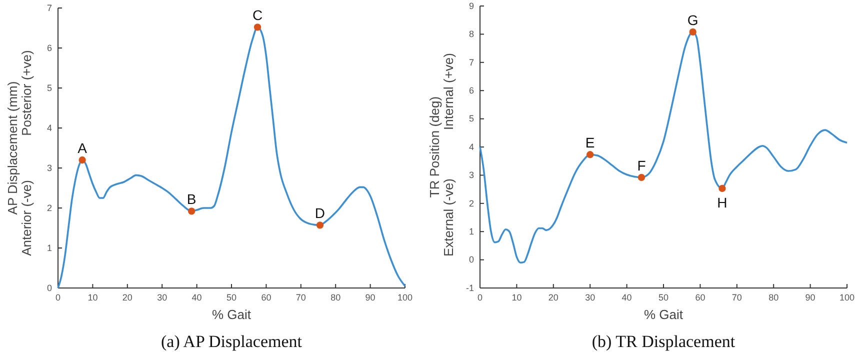 This screenshot has width=855, height=356. I want to click on text: Anterior (-ve), so click(26, 218).